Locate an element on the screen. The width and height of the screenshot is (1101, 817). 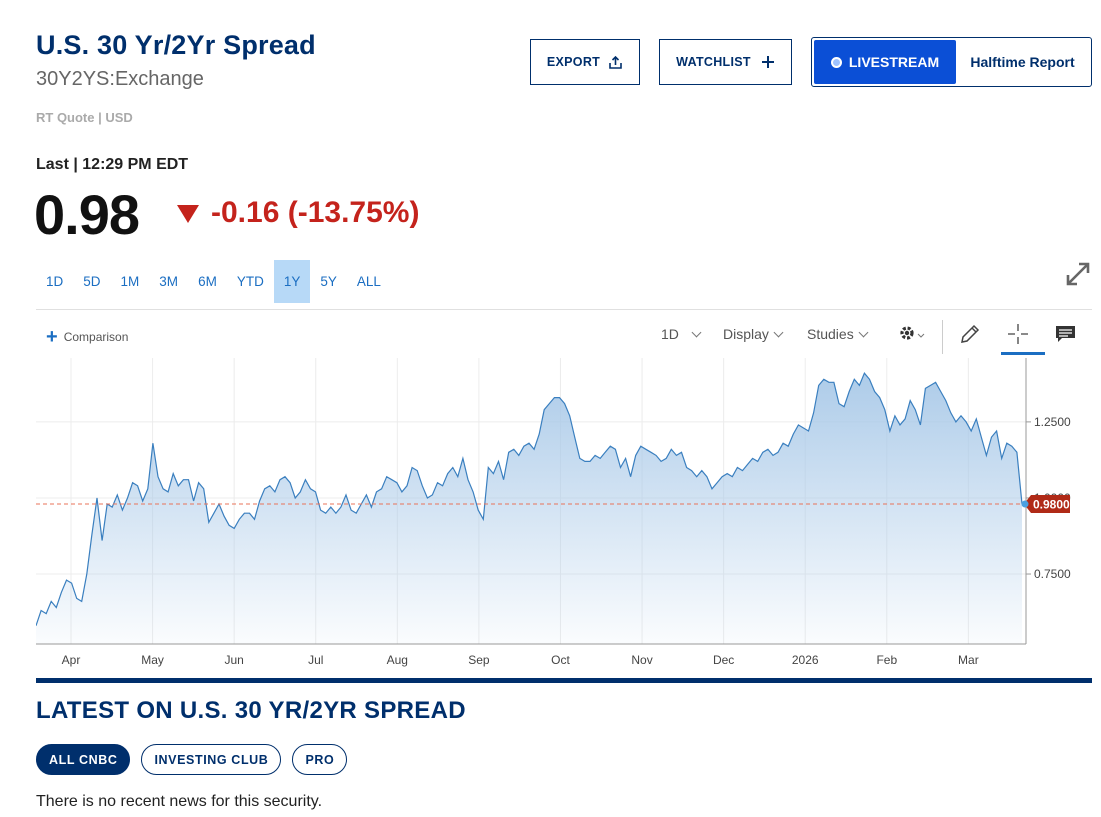
x-tick-label: Jul is located at coordinates (315, 660).